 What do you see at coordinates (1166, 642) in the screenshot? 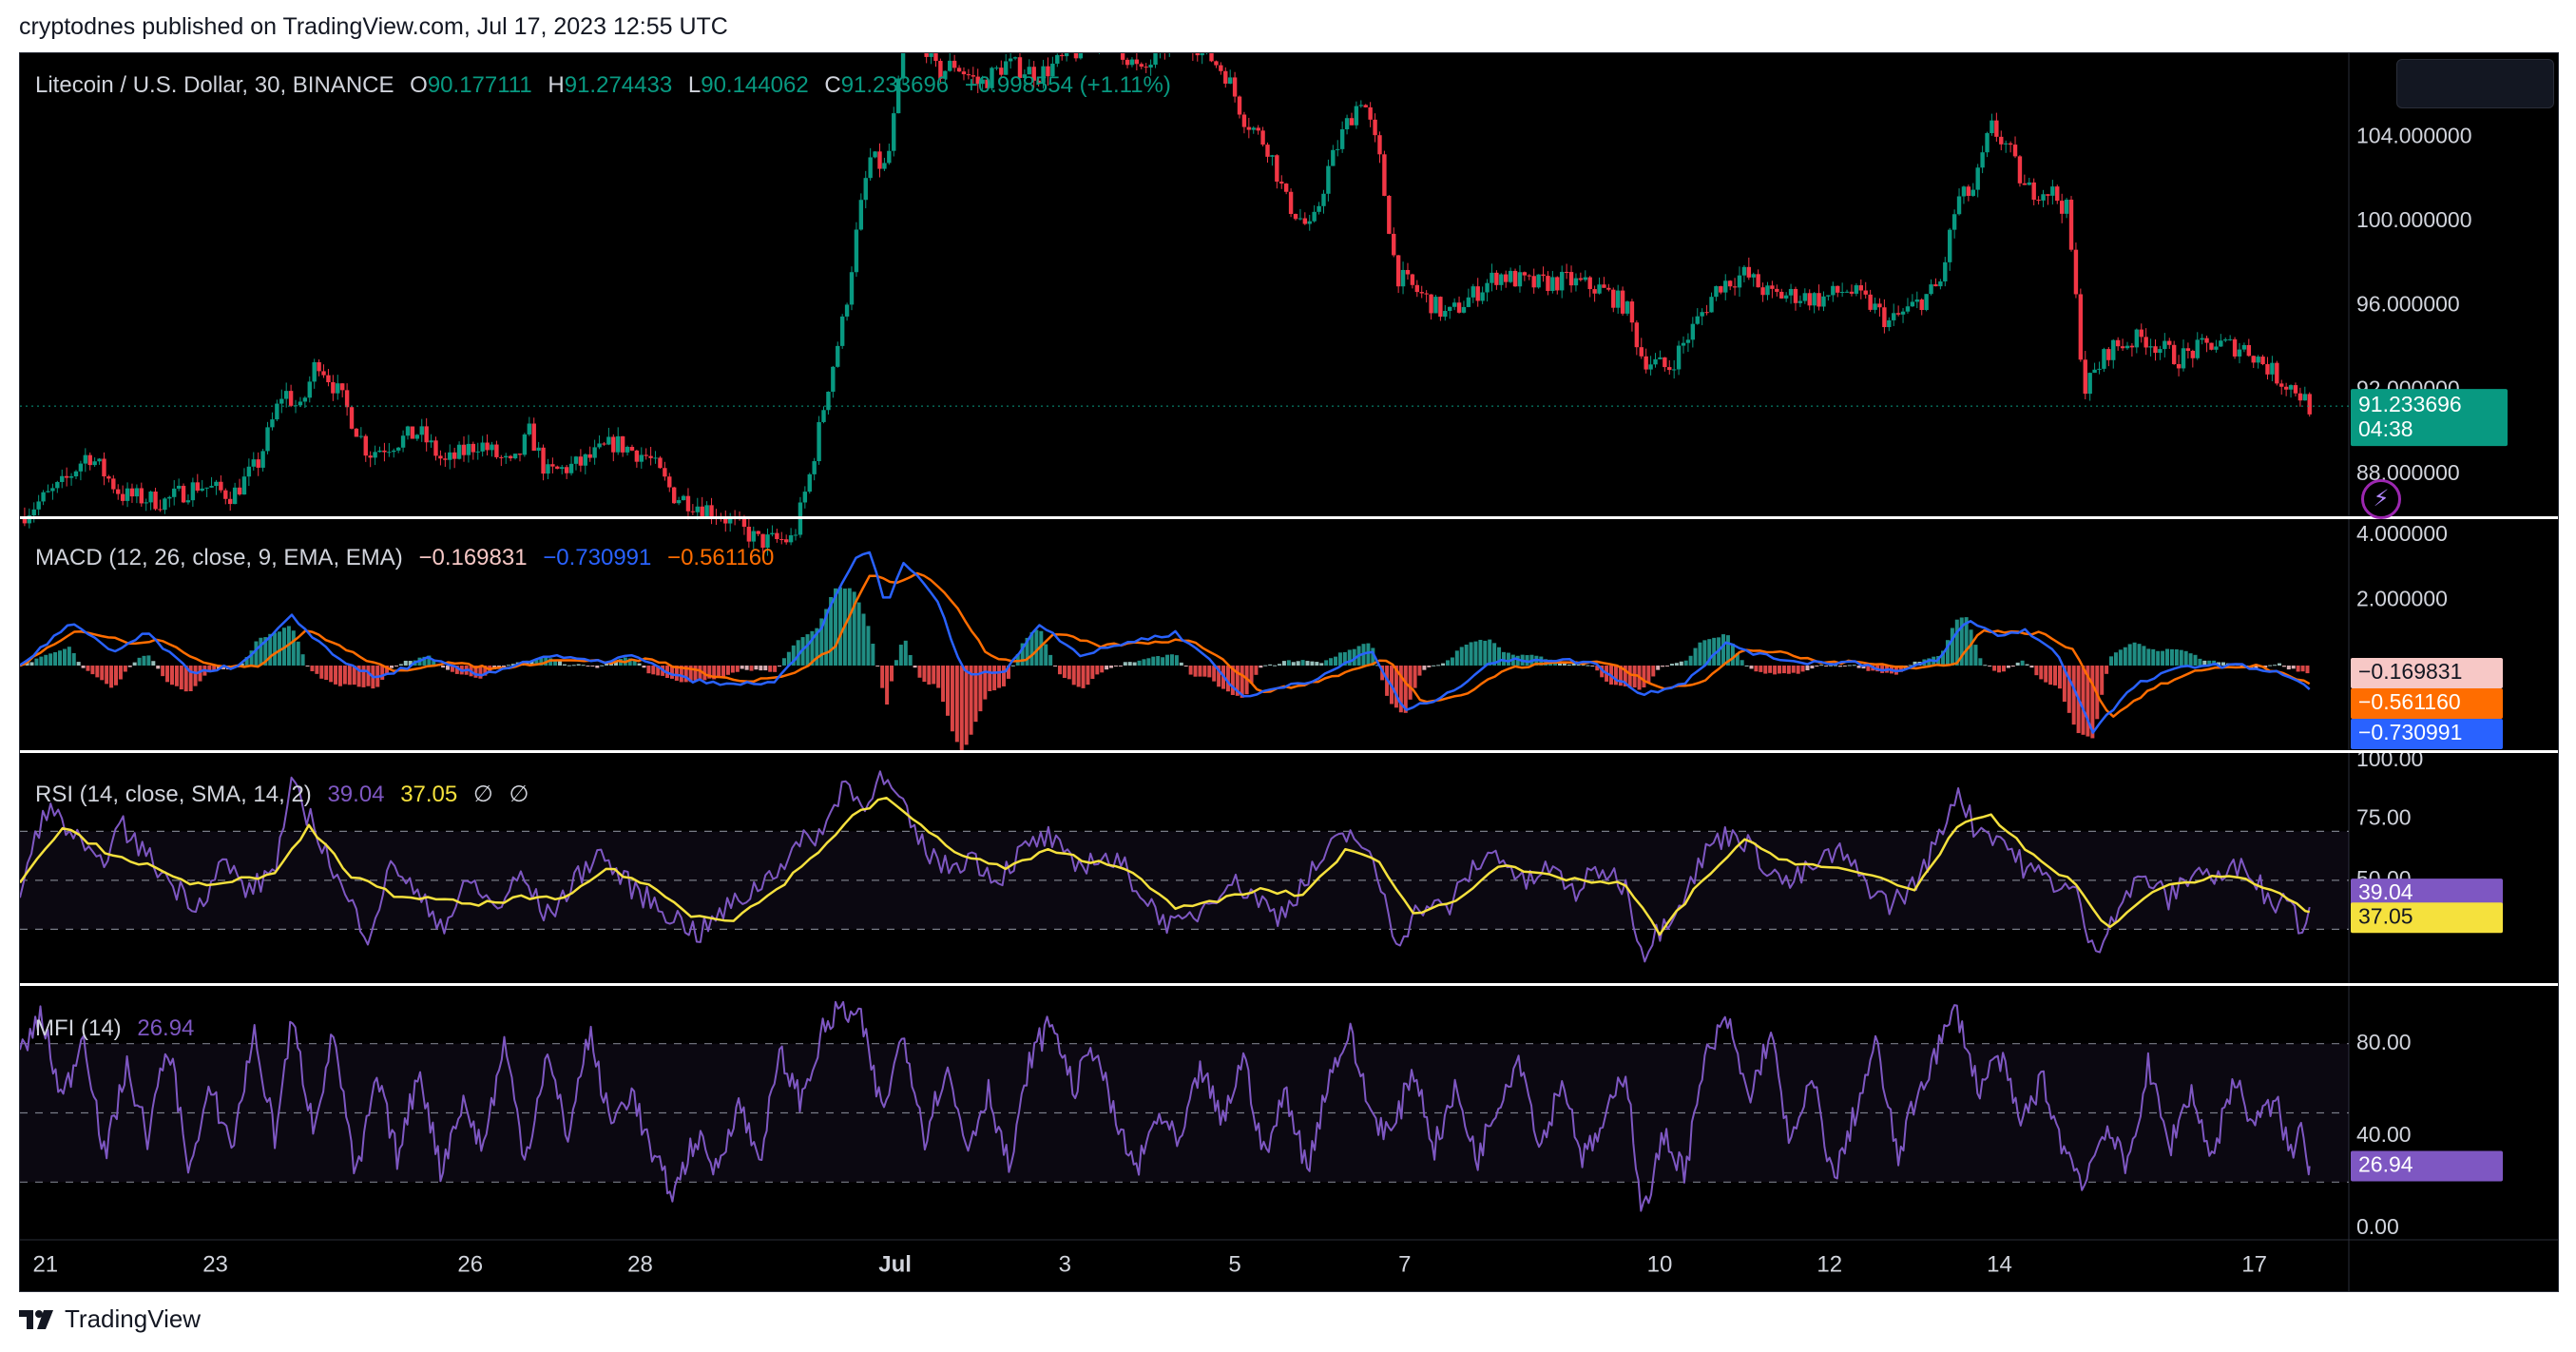
I see `macd-line` at bounding box center [1166, 642].